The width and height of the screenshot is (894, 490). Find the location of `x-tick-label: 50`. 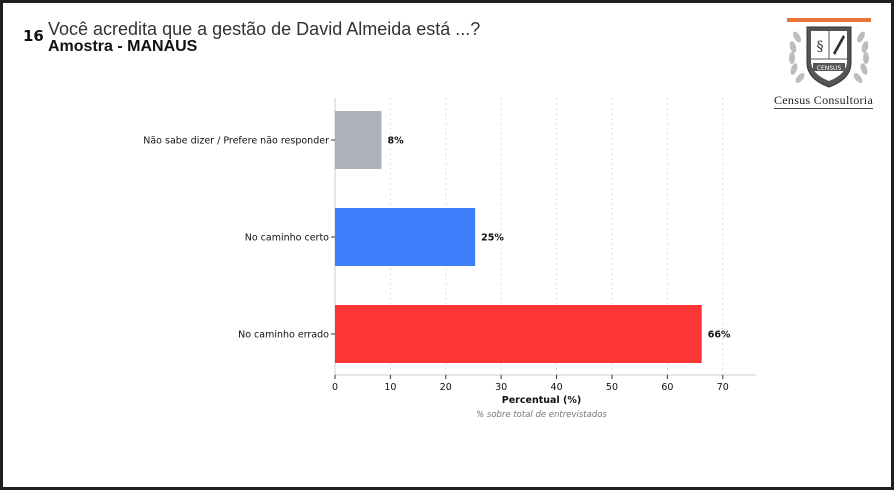

x-tick-label: 50 is located at coordinates (612, 387).